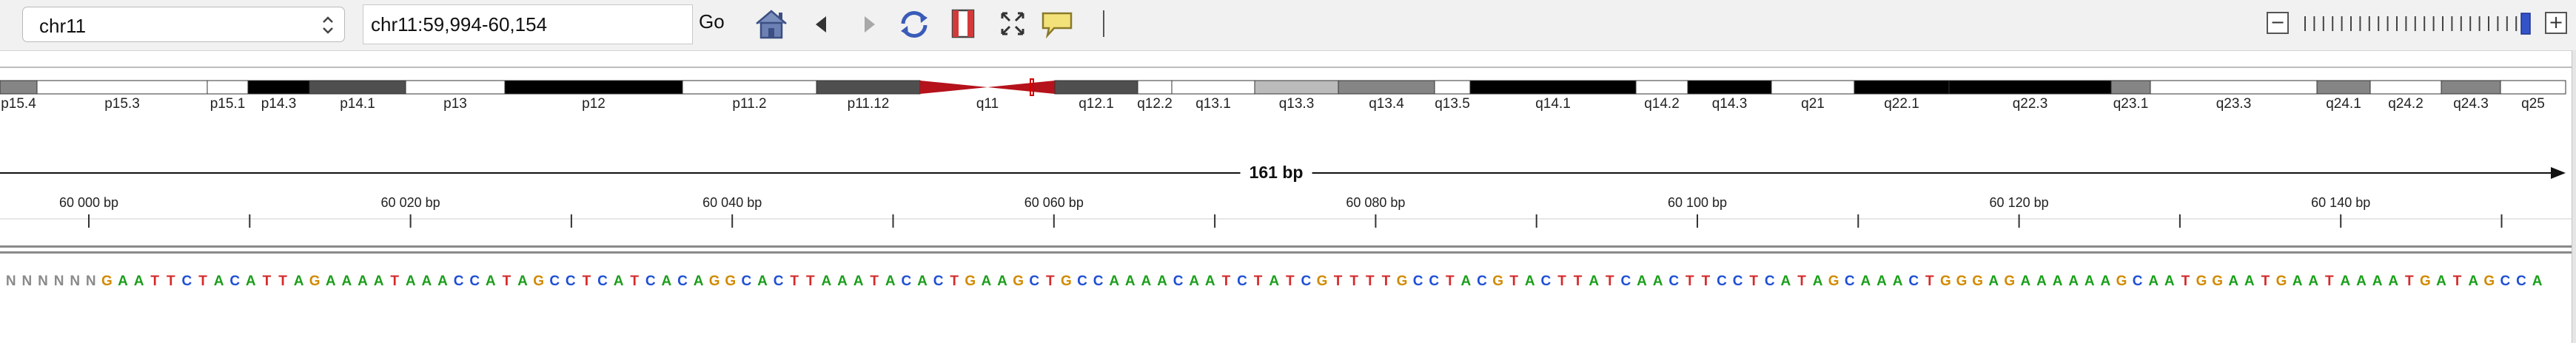 This screenshot has width=2576, height=343. What do you see at coordinates (183, 24) in the screenshot?
I see `chromosome-select: chr11` at bounding box center [183, 24].